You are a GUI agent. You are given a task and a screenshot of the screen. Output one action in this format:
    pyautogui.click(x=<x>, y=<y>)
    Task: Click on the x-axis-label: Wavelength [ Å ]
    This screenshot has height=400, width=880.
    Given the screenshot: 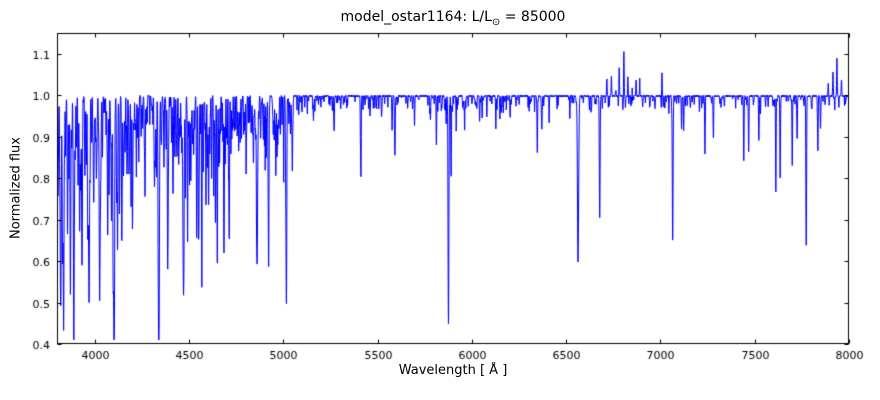 What is the action you would take?
    pyautogui.click(x=453, y=370)
    